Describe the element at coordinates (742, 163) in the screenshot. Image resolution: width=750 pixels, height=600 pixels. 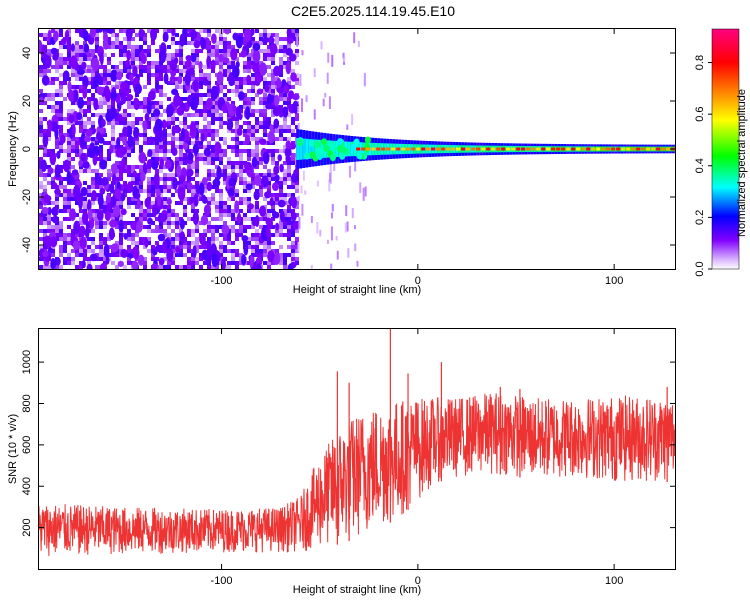
I see `colorbar-label: Normalized spectral amplitude` at that location.